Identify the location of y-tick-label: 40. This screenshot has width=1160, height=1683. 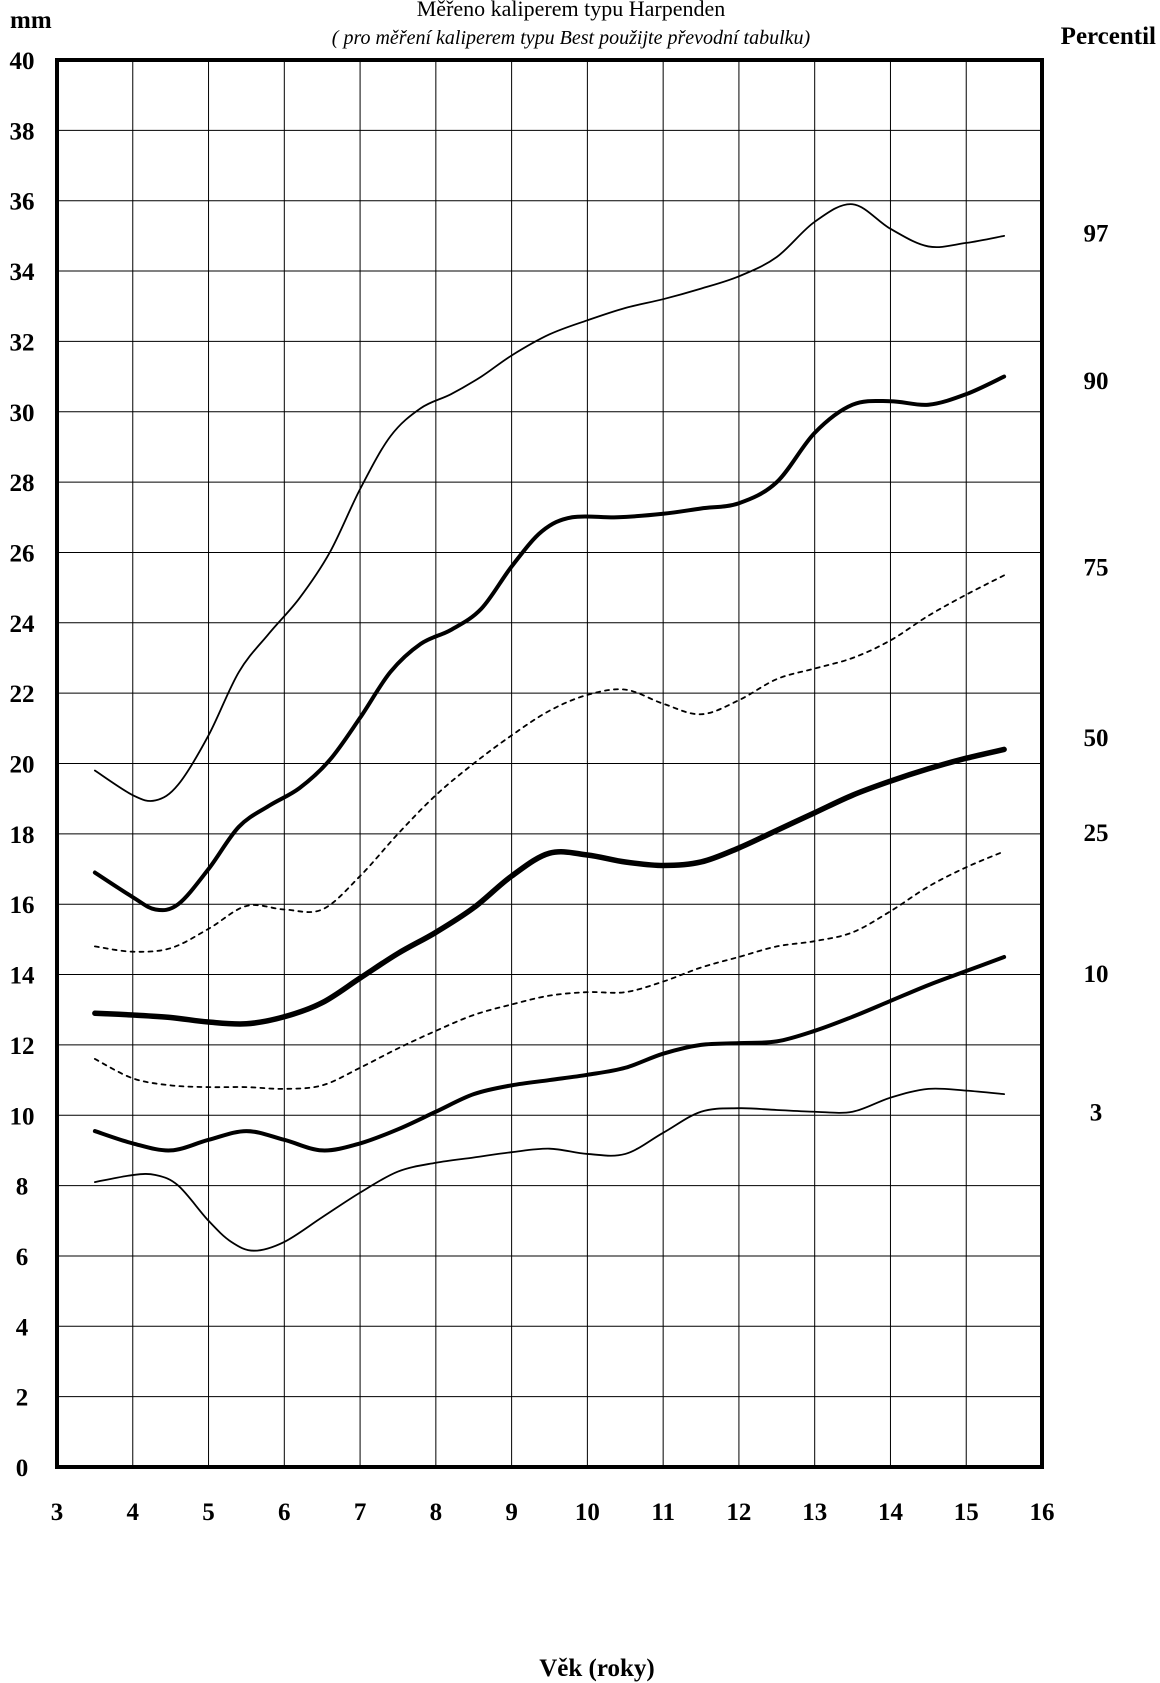
(22, 61).